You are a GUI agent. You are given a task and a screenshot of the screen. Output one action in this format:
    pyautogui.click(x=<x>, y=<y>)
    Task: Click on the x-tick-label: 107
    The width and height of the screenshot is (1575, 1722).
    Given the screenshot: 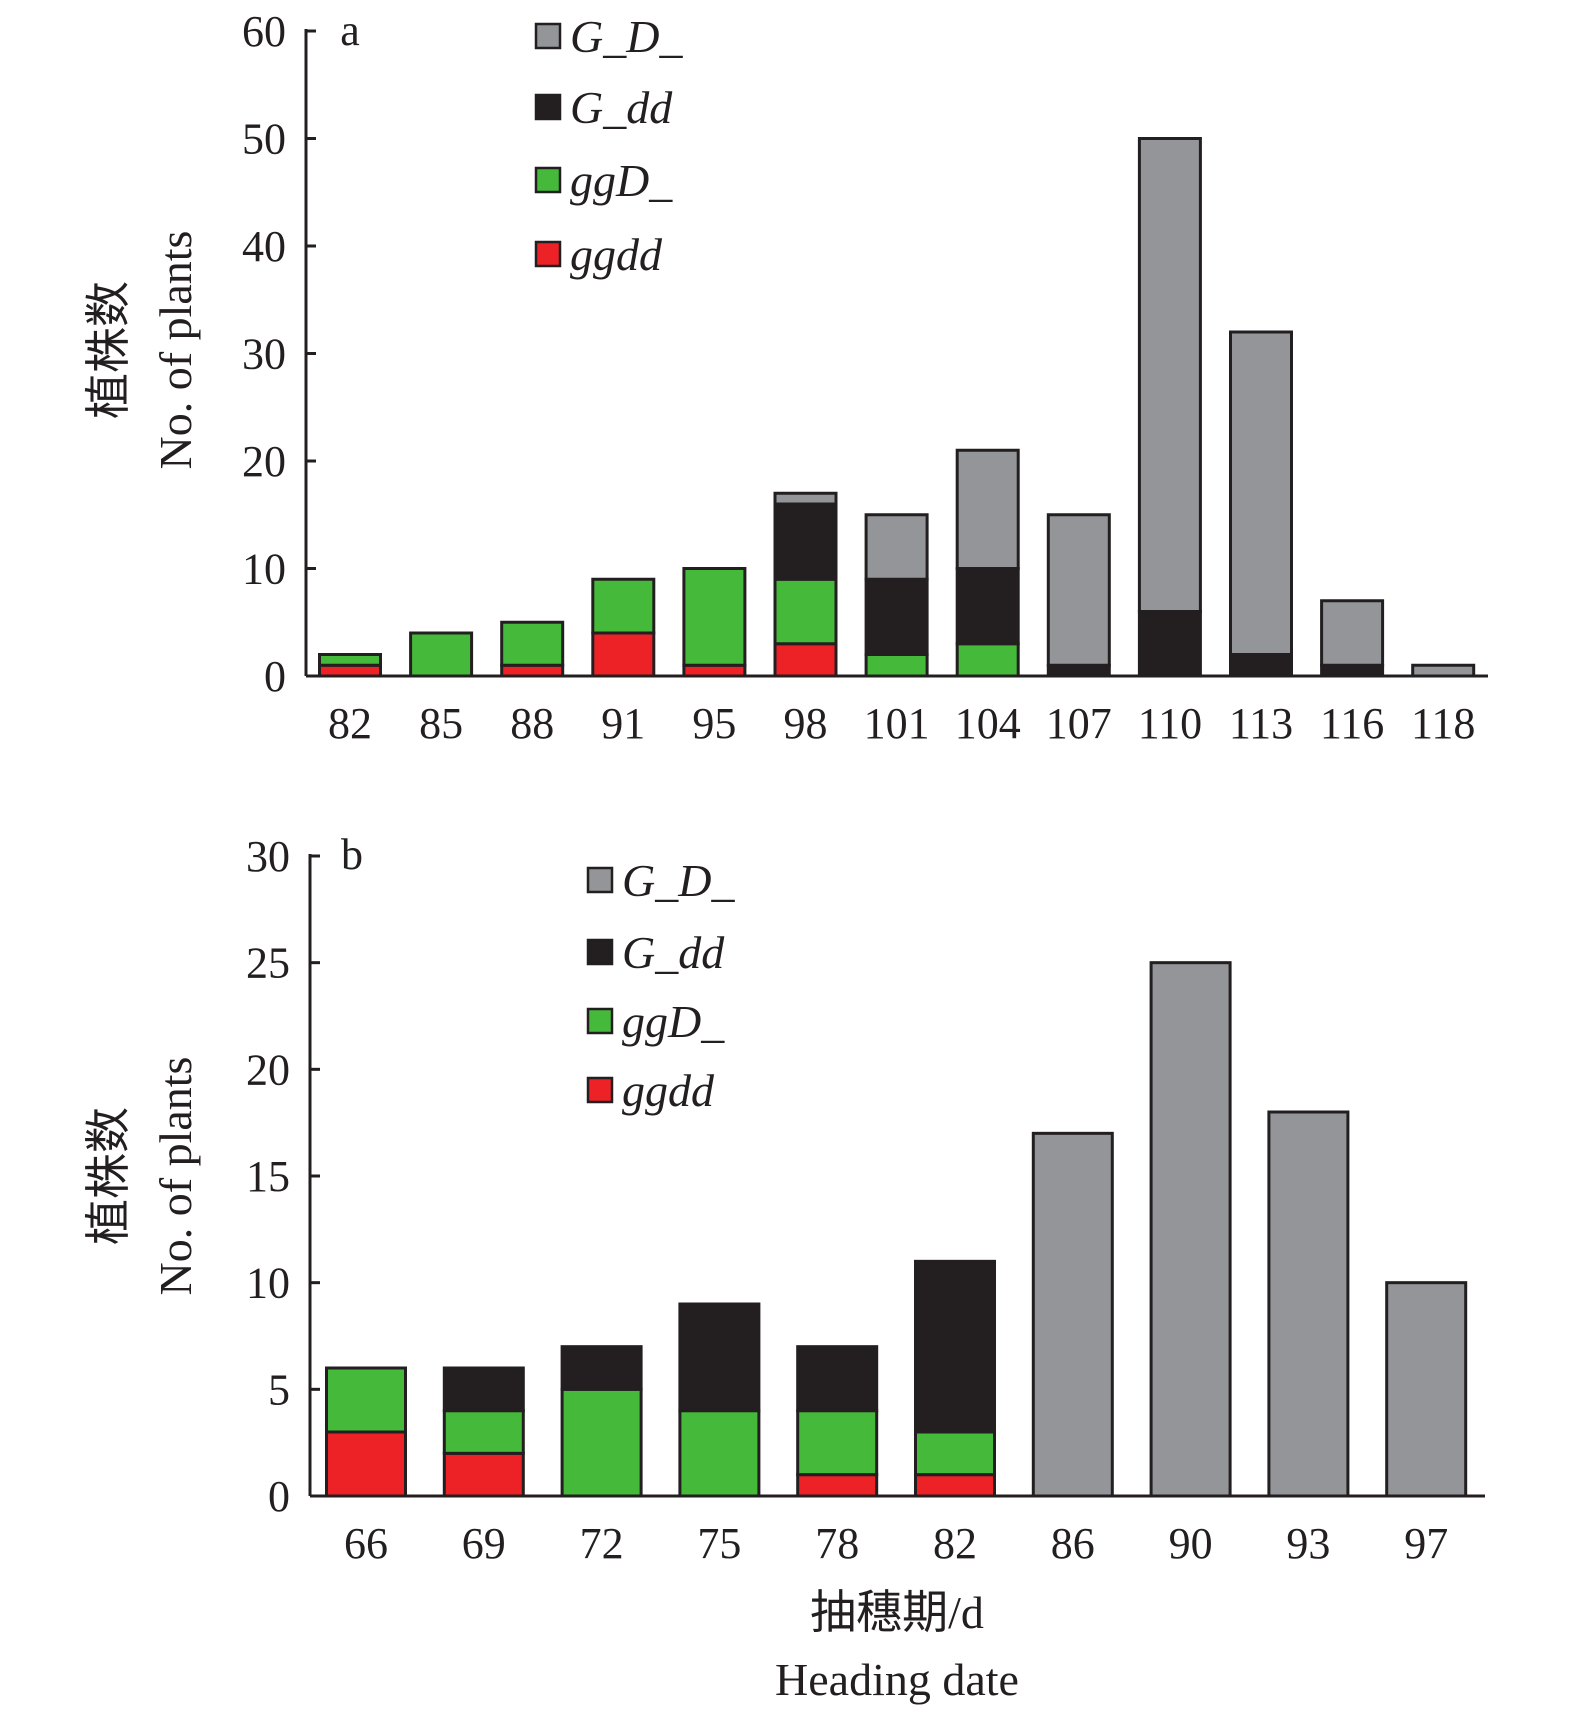 What is the action you would take?
    pyautogui.click(x=1079, y=723)
    